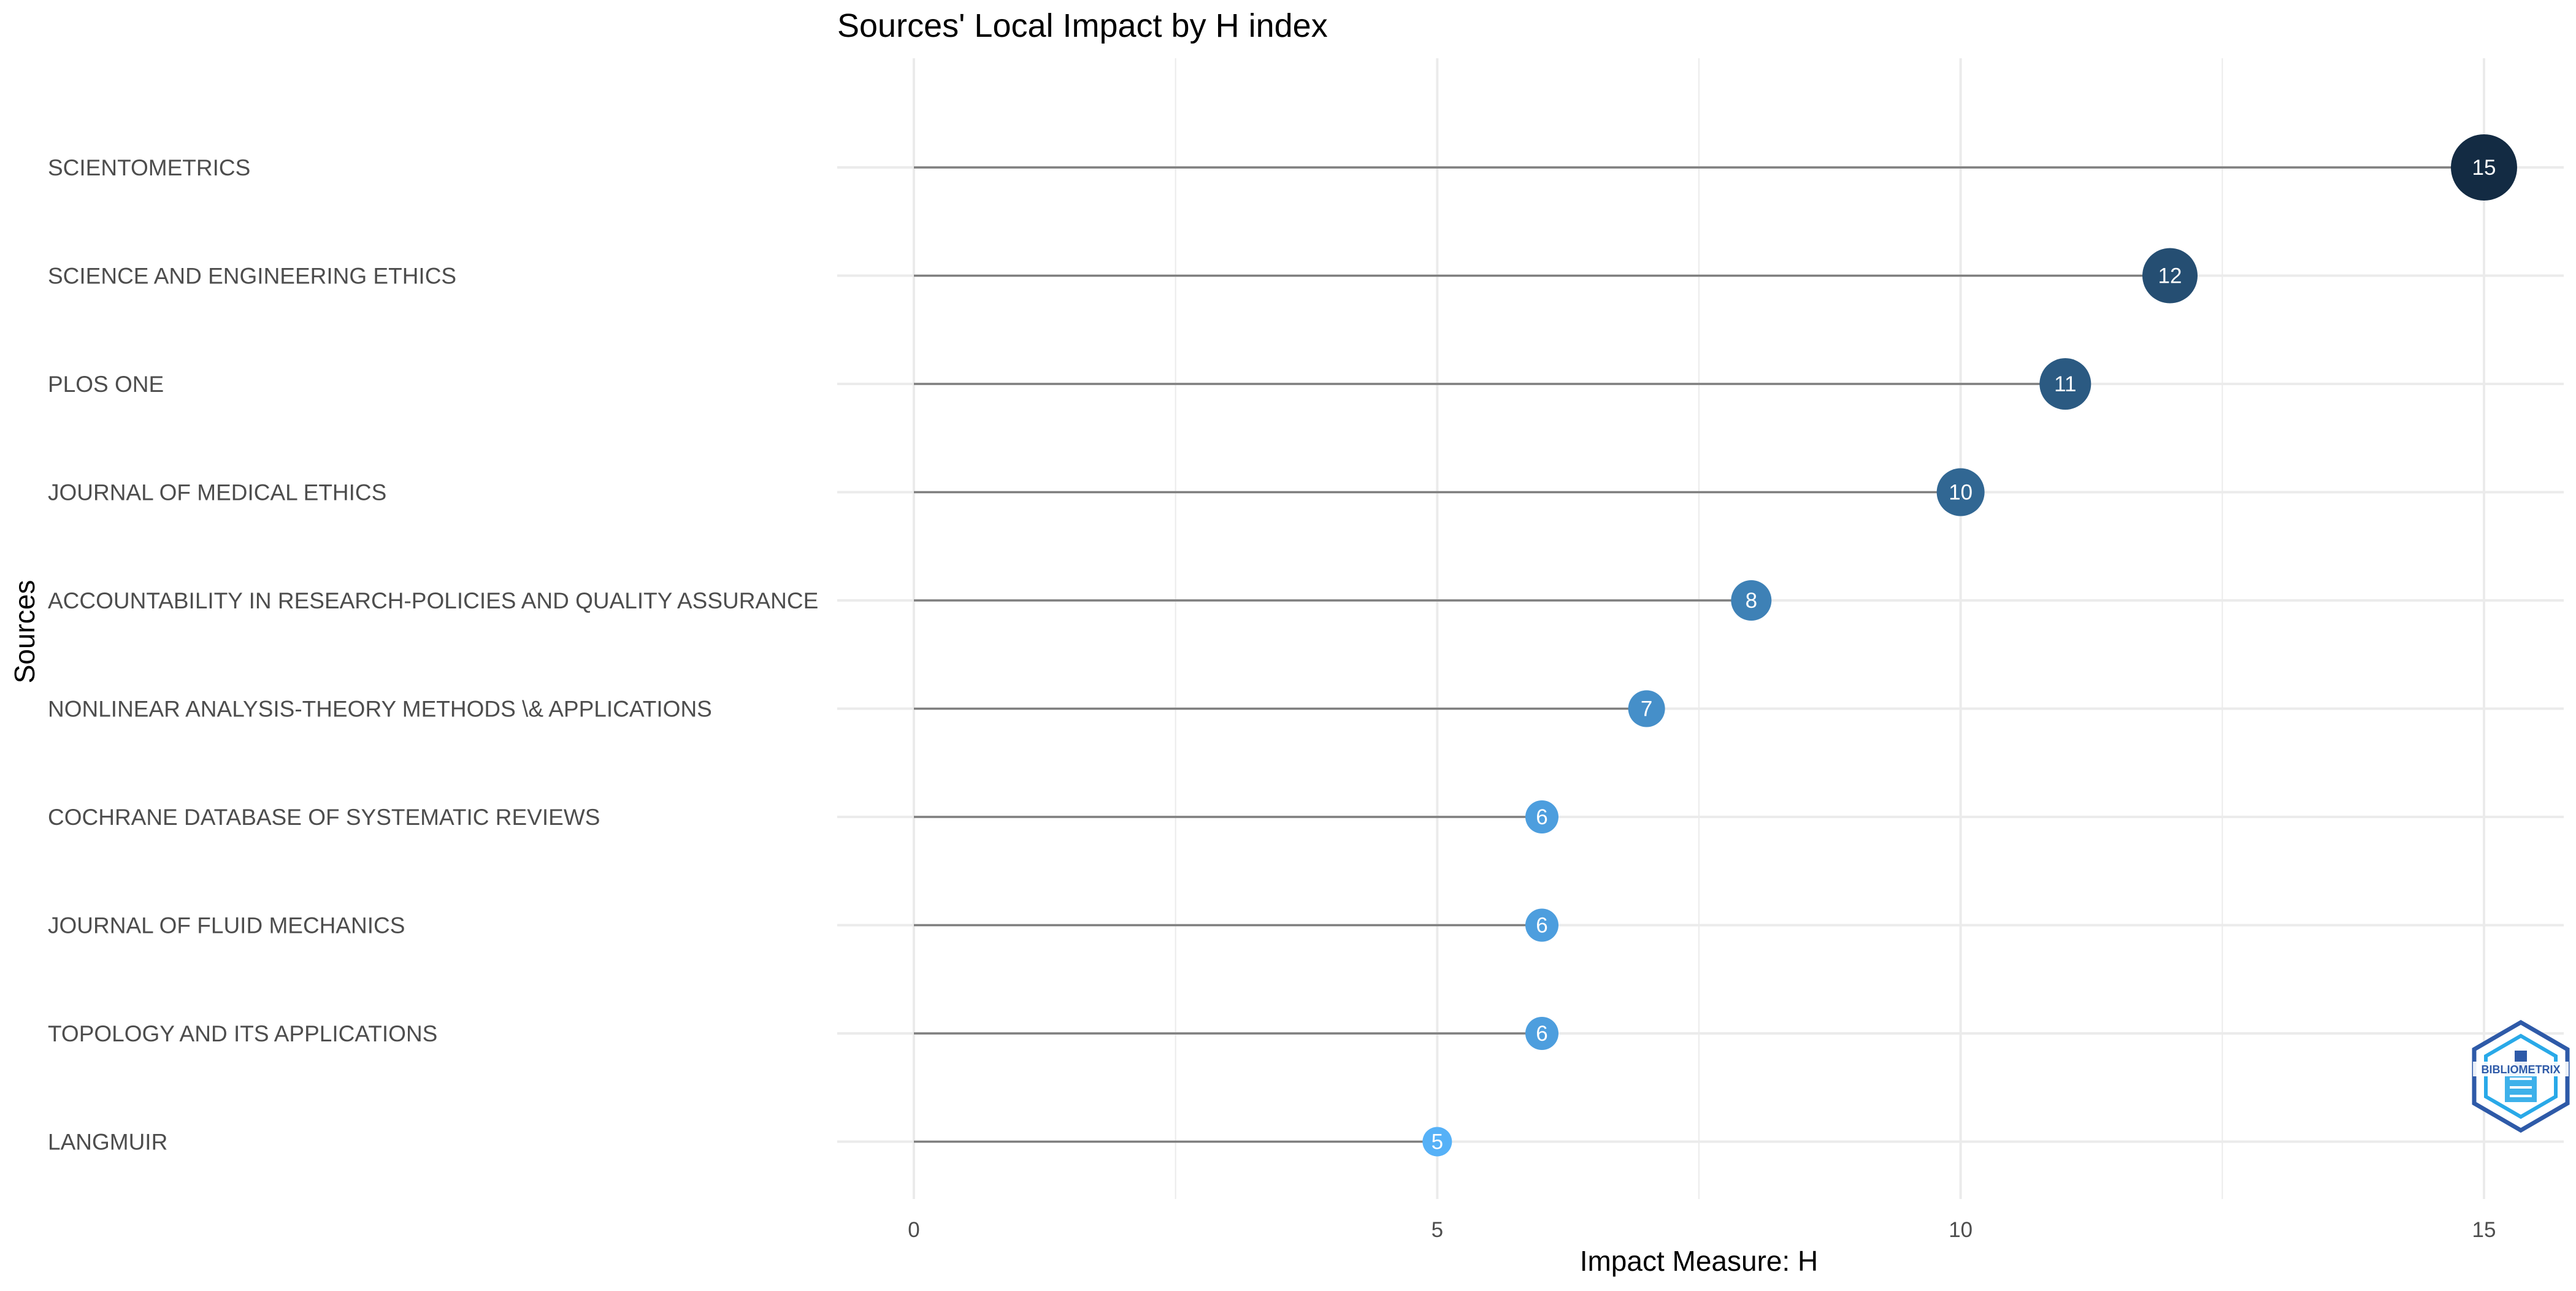 This screenshot has width=2576, height=1291. I want to click on source-label: SCIENTOMETRICS, so click(149, 168).